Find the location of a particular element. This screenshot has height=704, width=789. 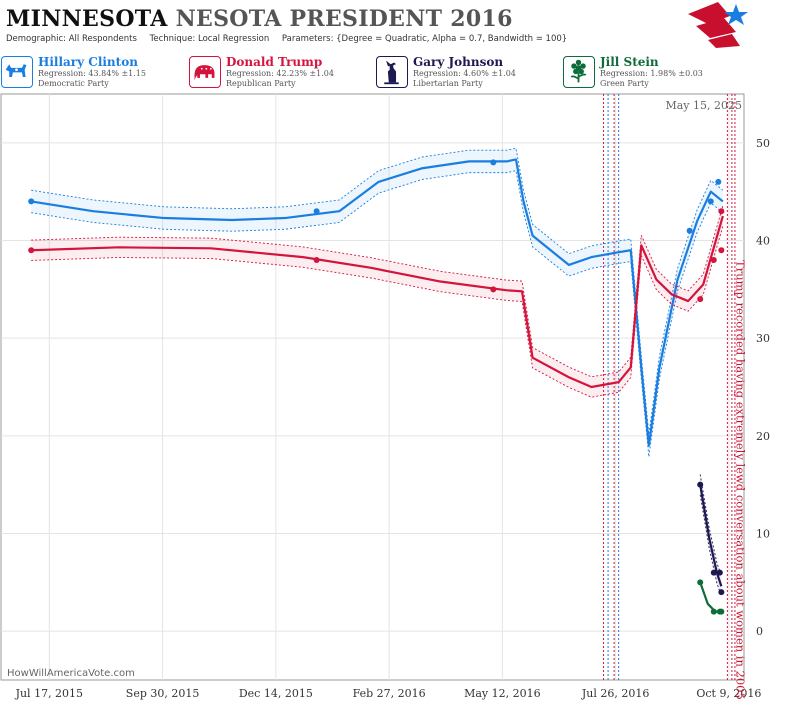

candidate-party: Green Party is located at coordinates (624, 83).